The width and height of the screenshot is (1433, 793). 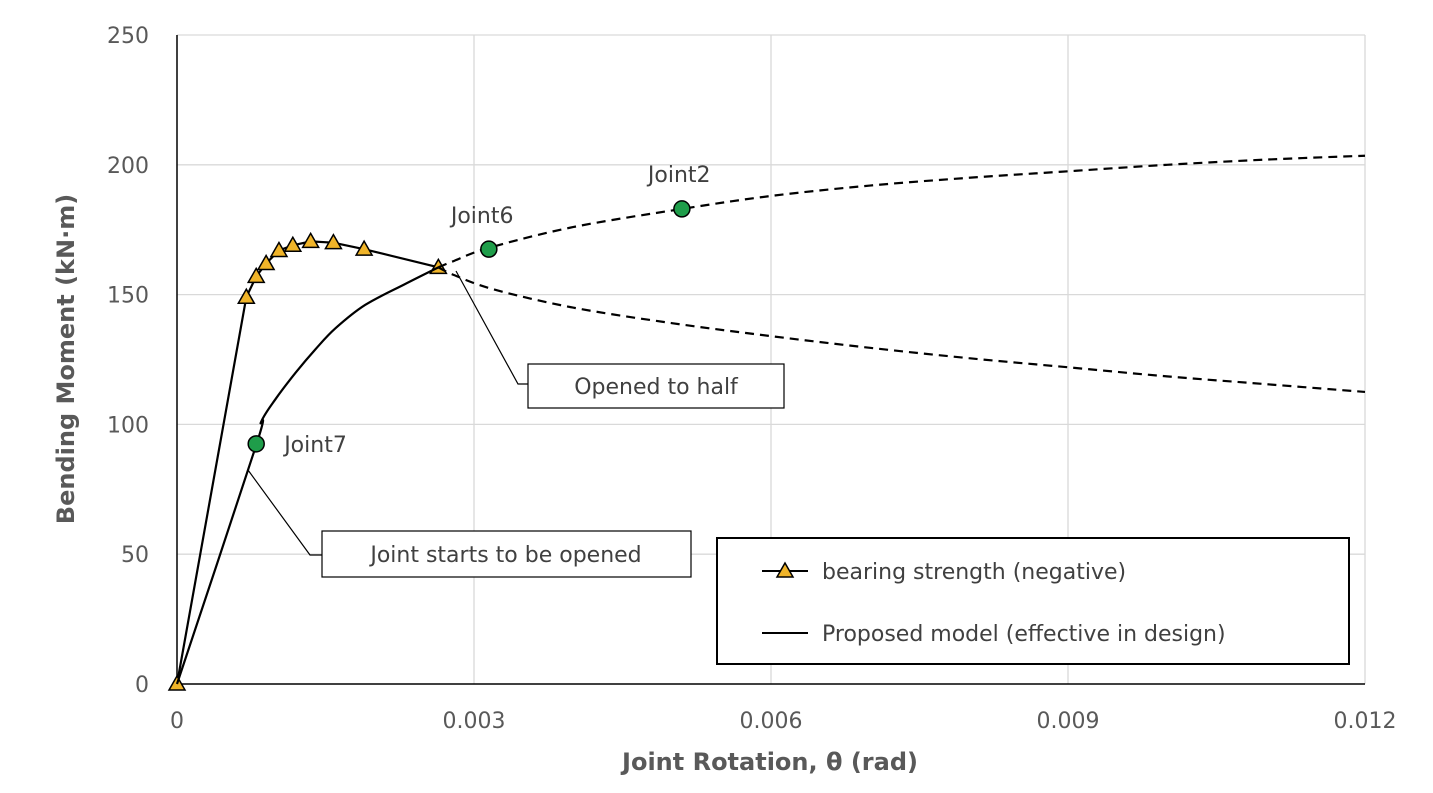 I want to click on legend-item-bearing-strength: bearing strength (negative), so click(x=944, y=572).